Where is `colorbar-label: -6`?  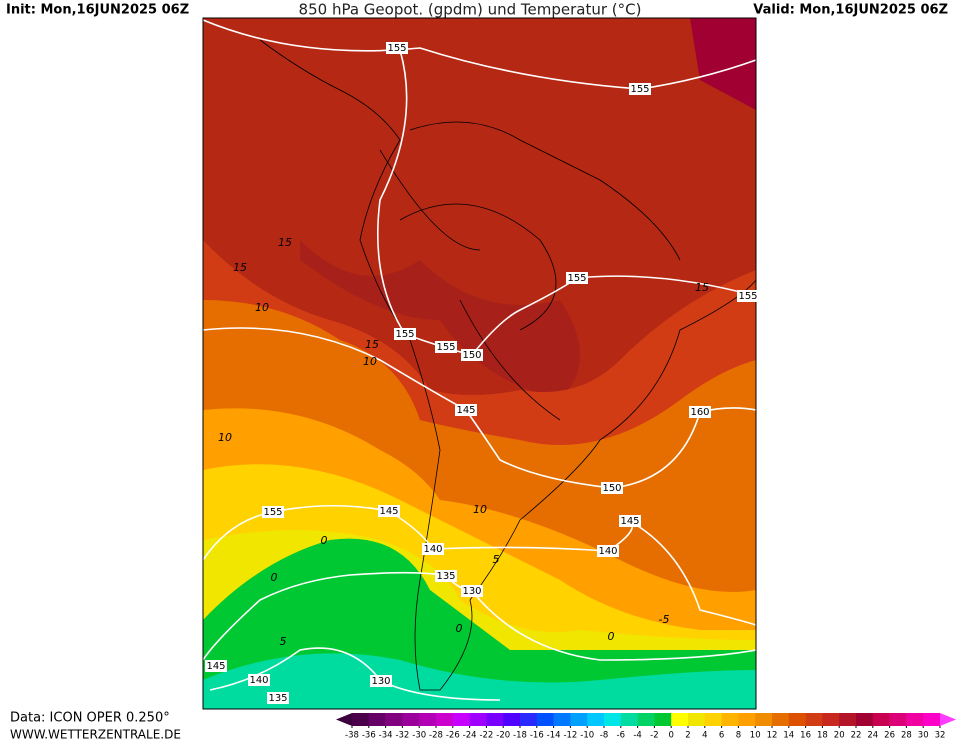
colorbar-label: -6 is located at coordinates (621, 736).